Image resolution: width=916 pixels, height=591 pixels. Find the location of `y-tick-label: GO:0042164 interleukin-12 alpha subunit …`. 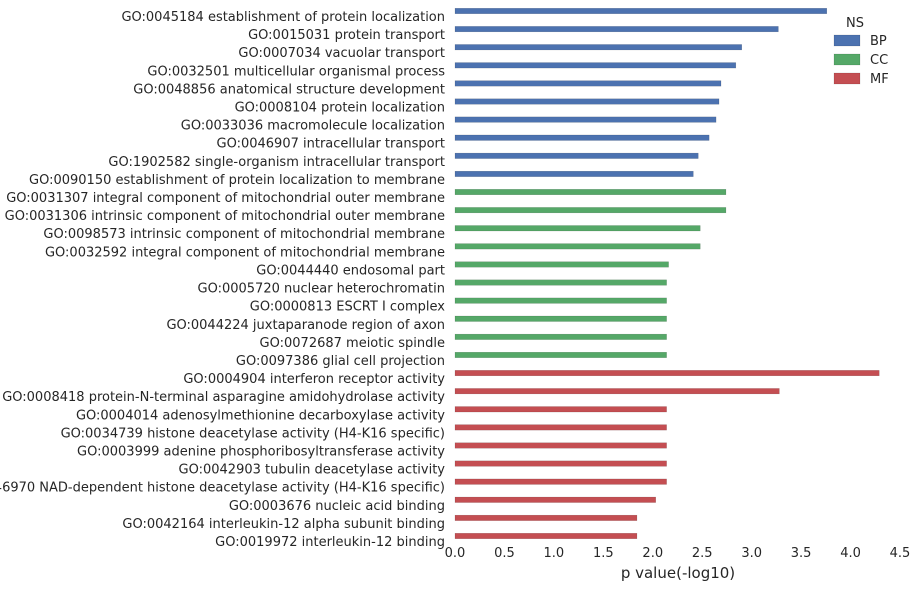

y-tick-label: GO:0042164 interleukin-12 alpha subunit … is located at coordinates (283, 524).